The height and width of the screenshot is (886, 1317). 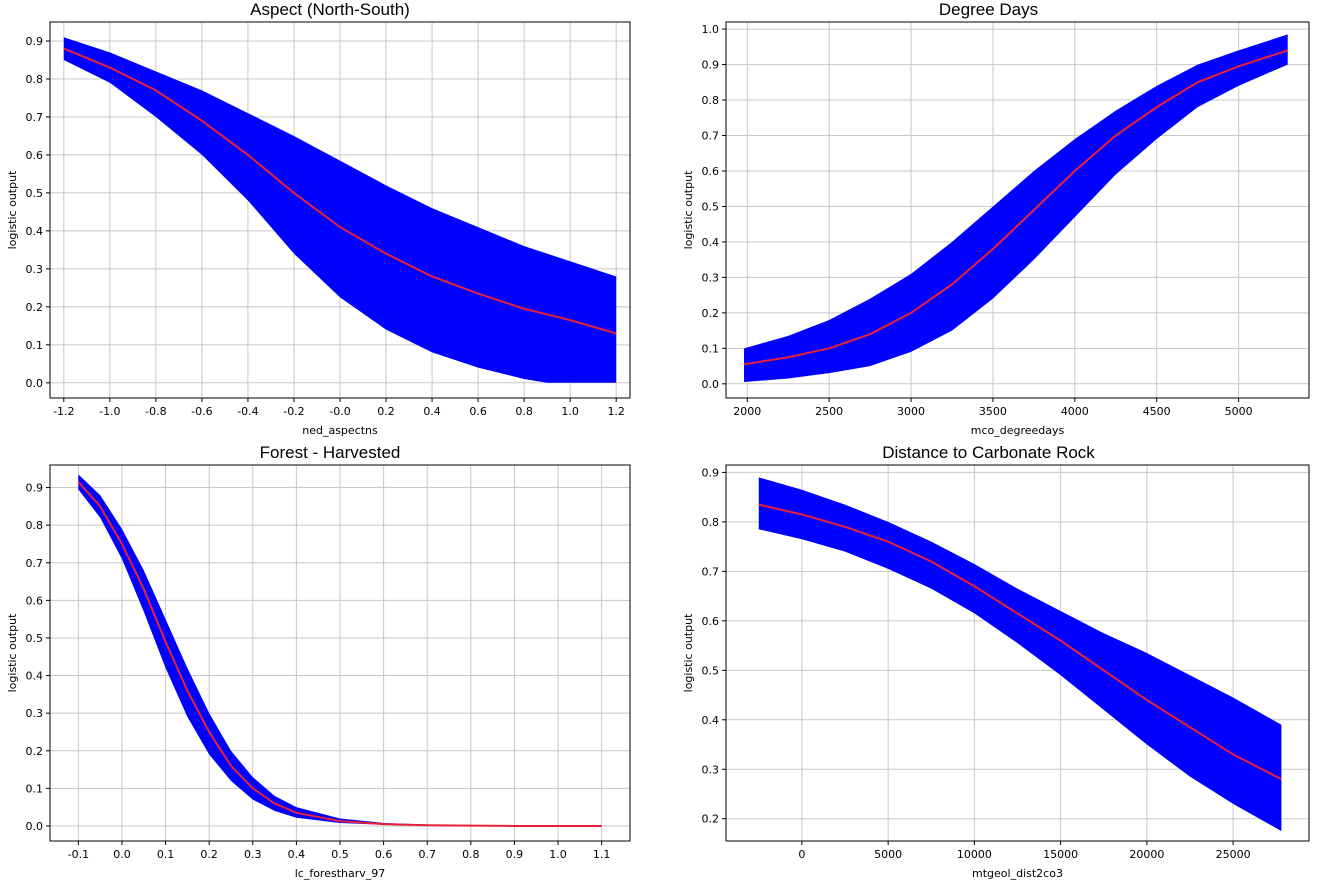 What do you see at coordinates (711, 29) in the screenshot?
I see `y-tick-label: 1.0` at bounding box center [711, 29].